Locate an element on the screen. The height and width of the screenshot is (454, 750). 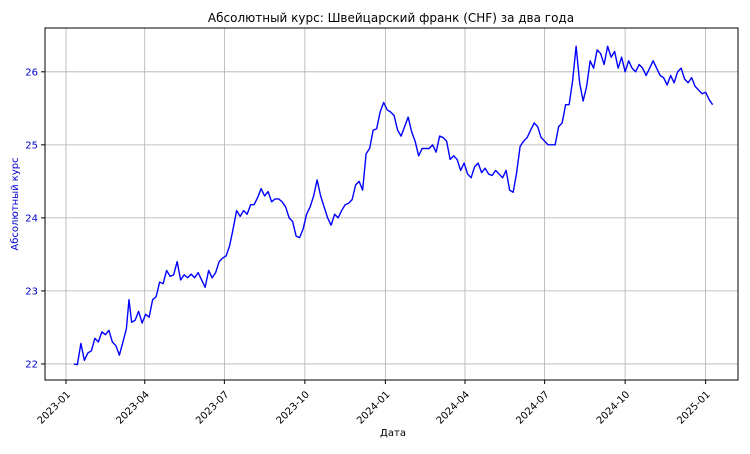
y-tick-label: 22 is located at coordinates (31, 364).